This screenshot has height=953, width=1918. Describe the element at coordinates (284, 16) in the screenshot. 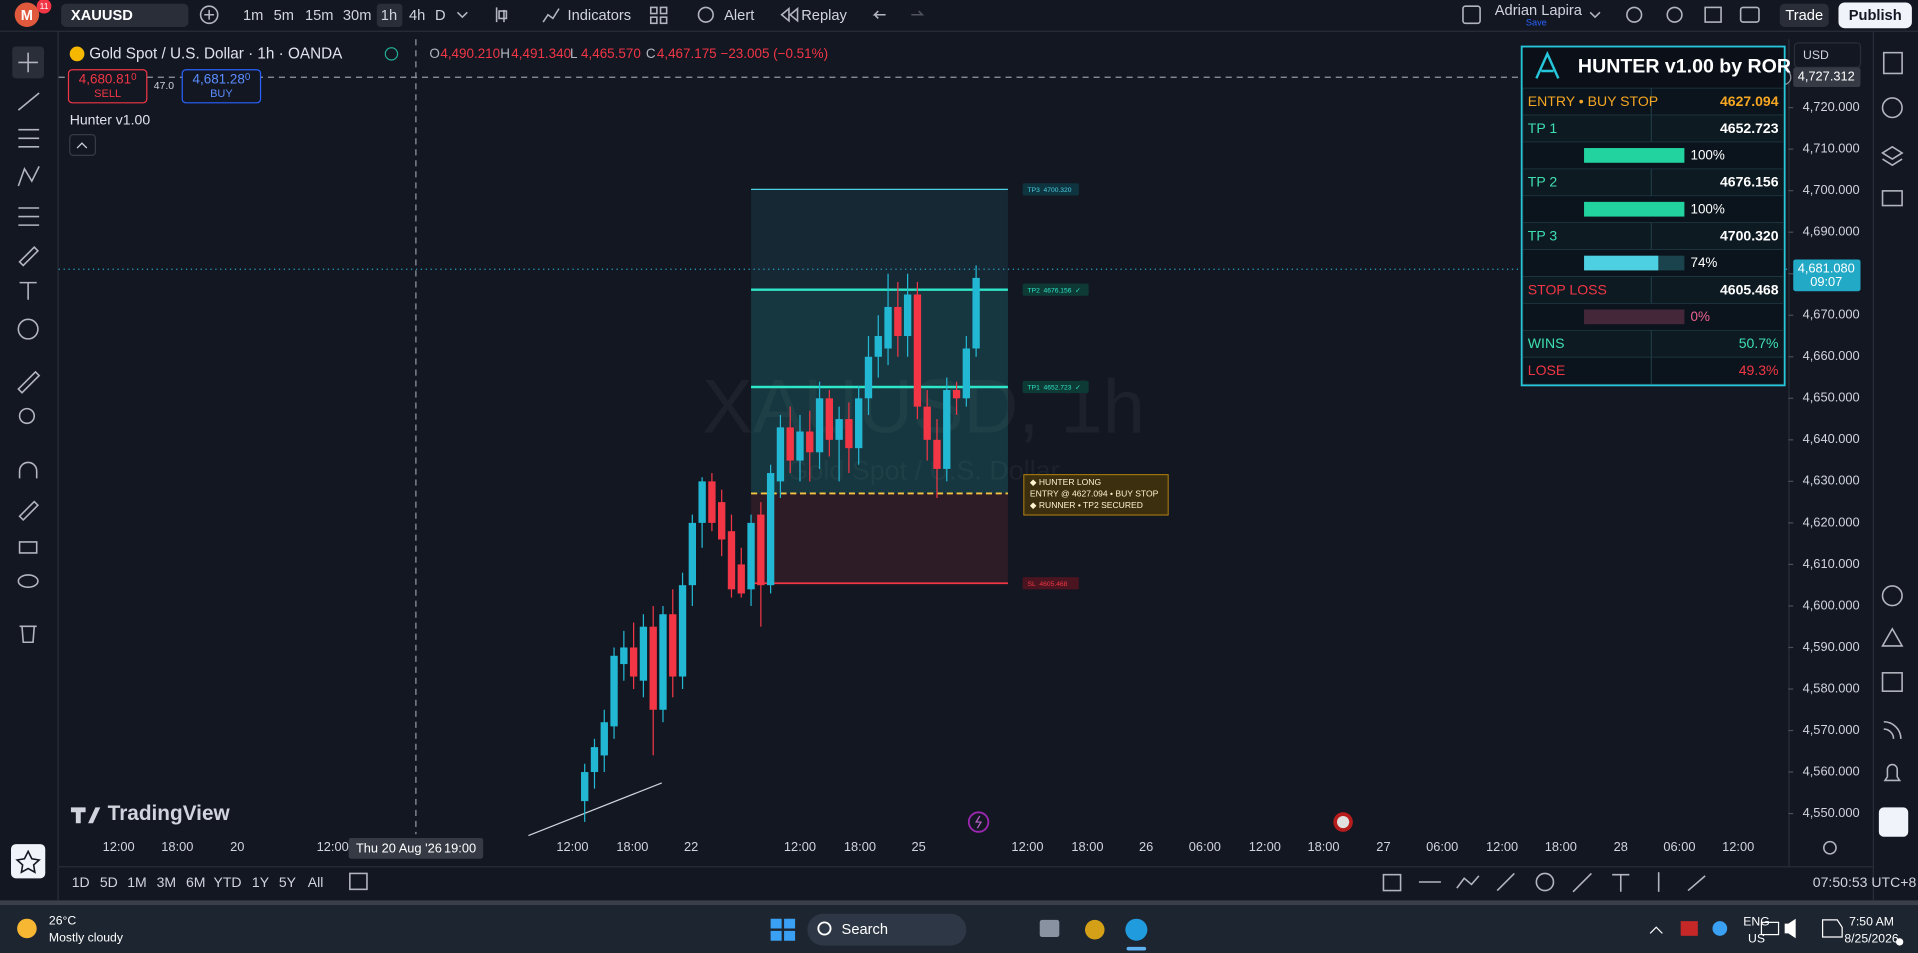

I see `interval-button: 5m` at that location.